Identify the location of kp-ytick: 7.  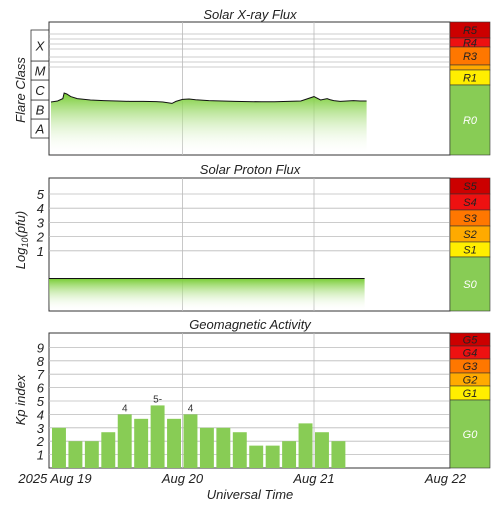
(41, 374).